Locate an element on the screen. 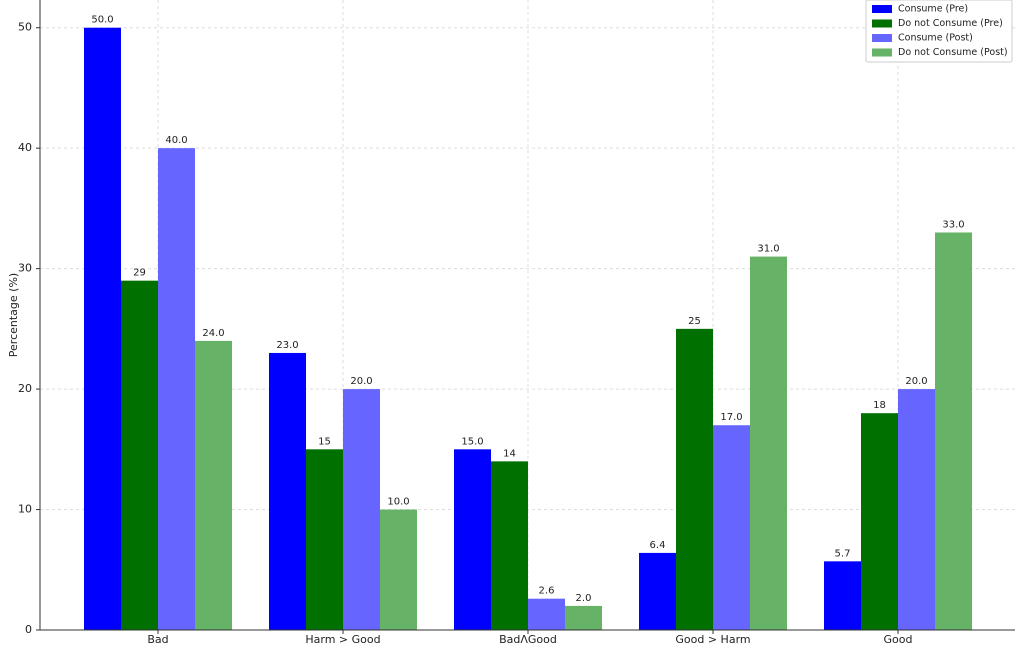  value-label: 10.0 is located at coordinates (398, 502).